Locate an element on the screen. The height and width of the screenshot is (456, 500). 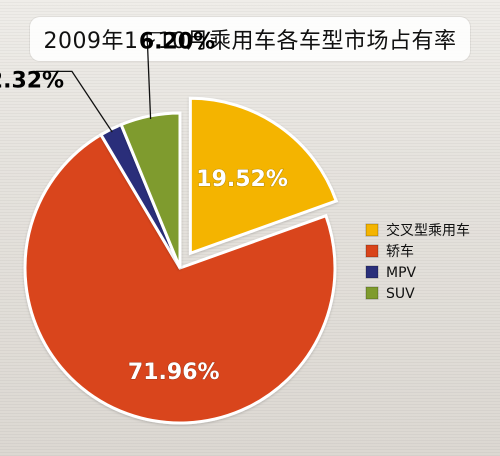
data-label: 71.96% is located at coordinates (174, 372).